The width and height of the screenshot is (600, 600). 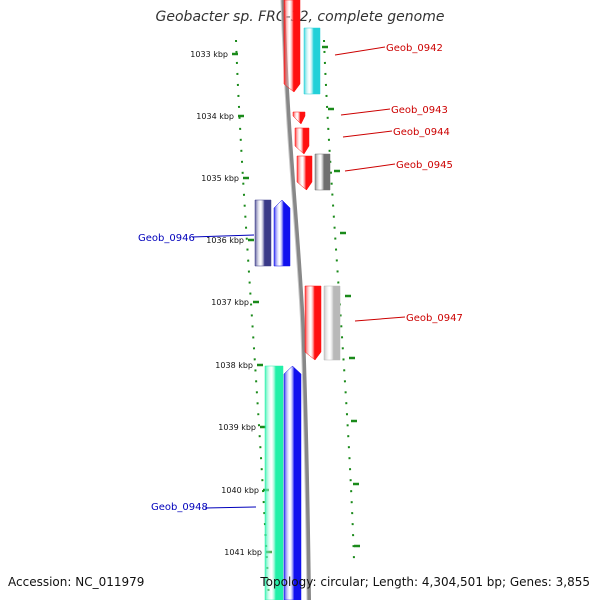 I want to click on genome-backbone-highlight, so click(x=294, y=300).